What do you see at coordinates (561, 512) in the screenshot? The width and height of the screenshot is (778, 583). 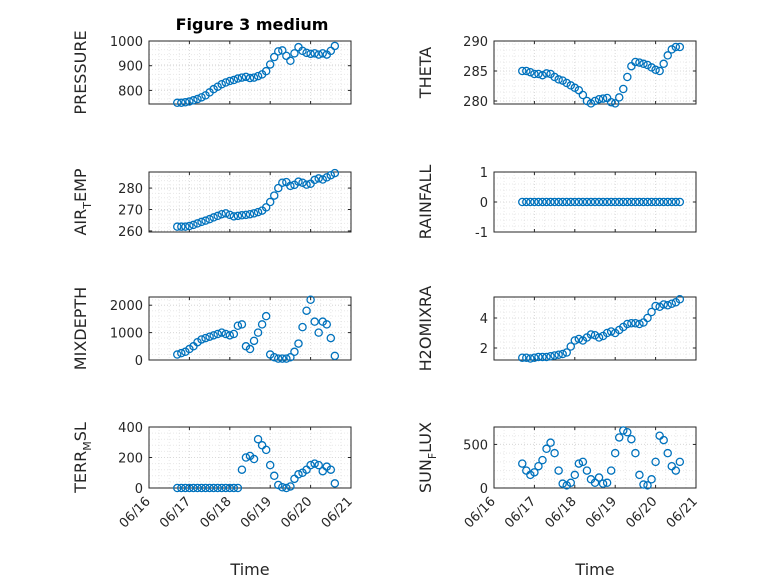 I see `xtick-label: 06/18` at bounding box center [561, 512].